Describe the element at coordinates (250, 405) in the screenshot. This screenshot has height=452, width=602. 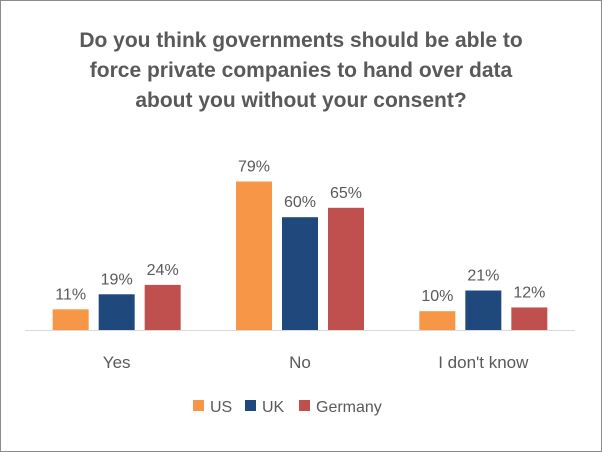
I see `legend-swatch-uk` at that location.